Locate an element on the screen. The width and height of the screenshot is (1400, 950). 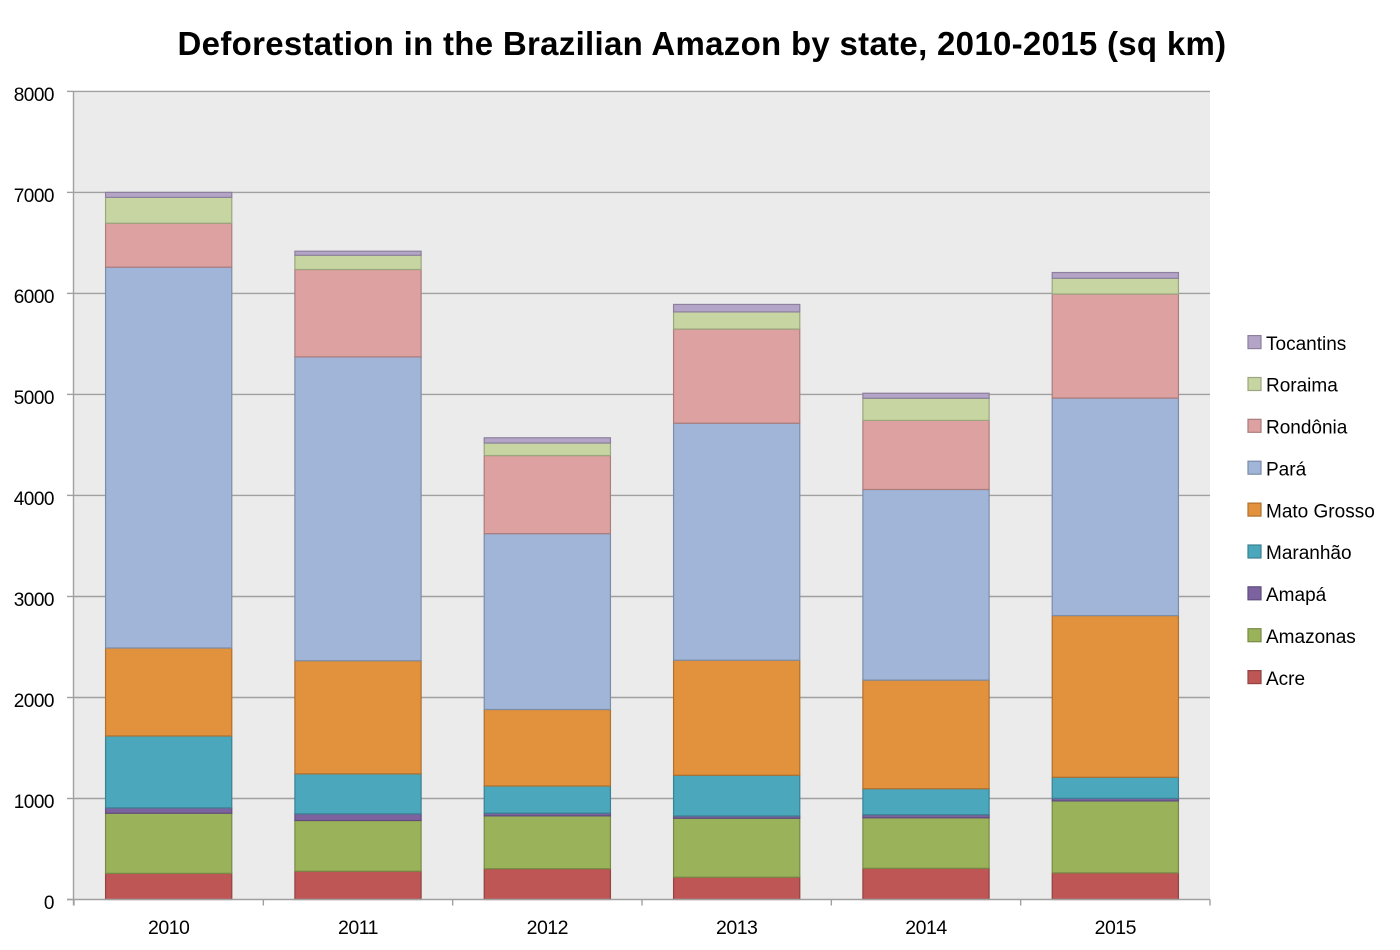
svg-text: 2012 is located at coordinates (547, 928).